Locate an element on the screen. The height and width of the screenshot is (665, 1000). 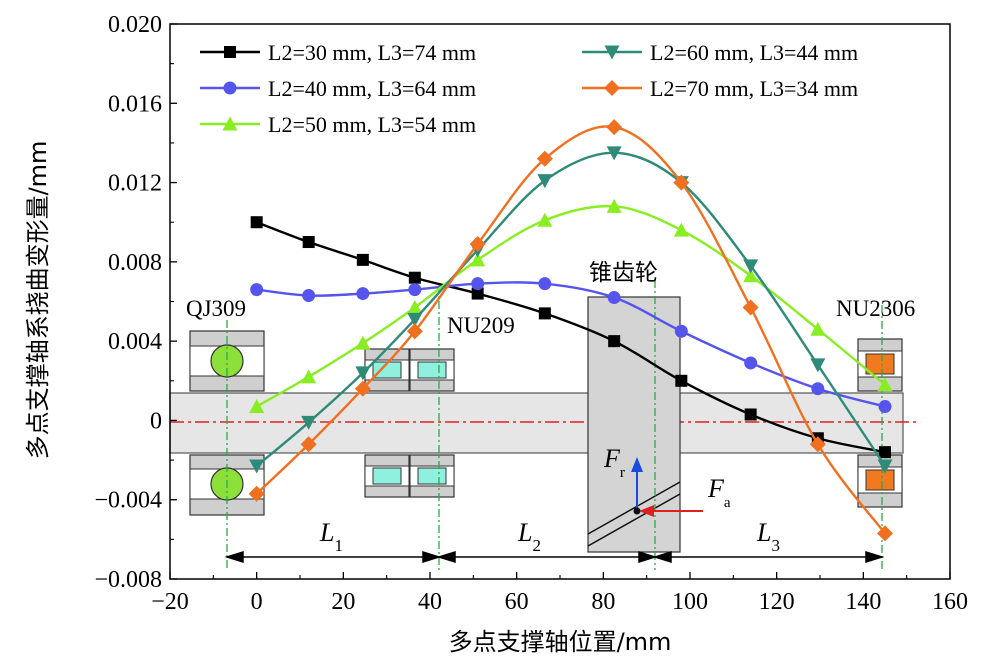
bearing-nu209-bottom is located at coordinates (409, 476).